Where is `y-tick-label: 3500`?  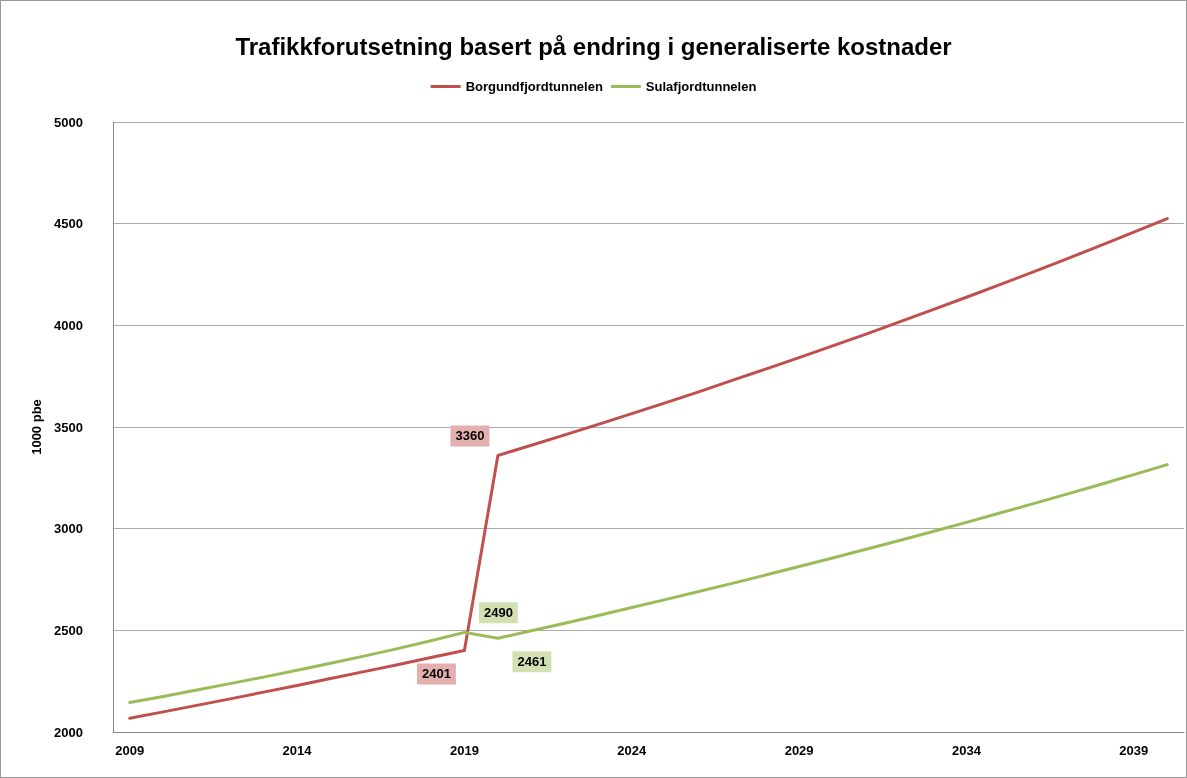
y-tick-label: 3500 is located at coordinates (68, 427).